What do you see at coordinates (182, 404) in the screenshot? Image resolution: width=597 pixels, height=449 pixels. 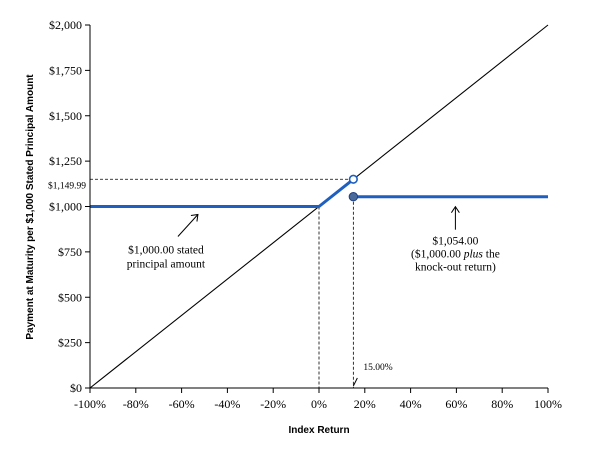 I see `x-tick-label: -60%` at bounding box center [182, 404].